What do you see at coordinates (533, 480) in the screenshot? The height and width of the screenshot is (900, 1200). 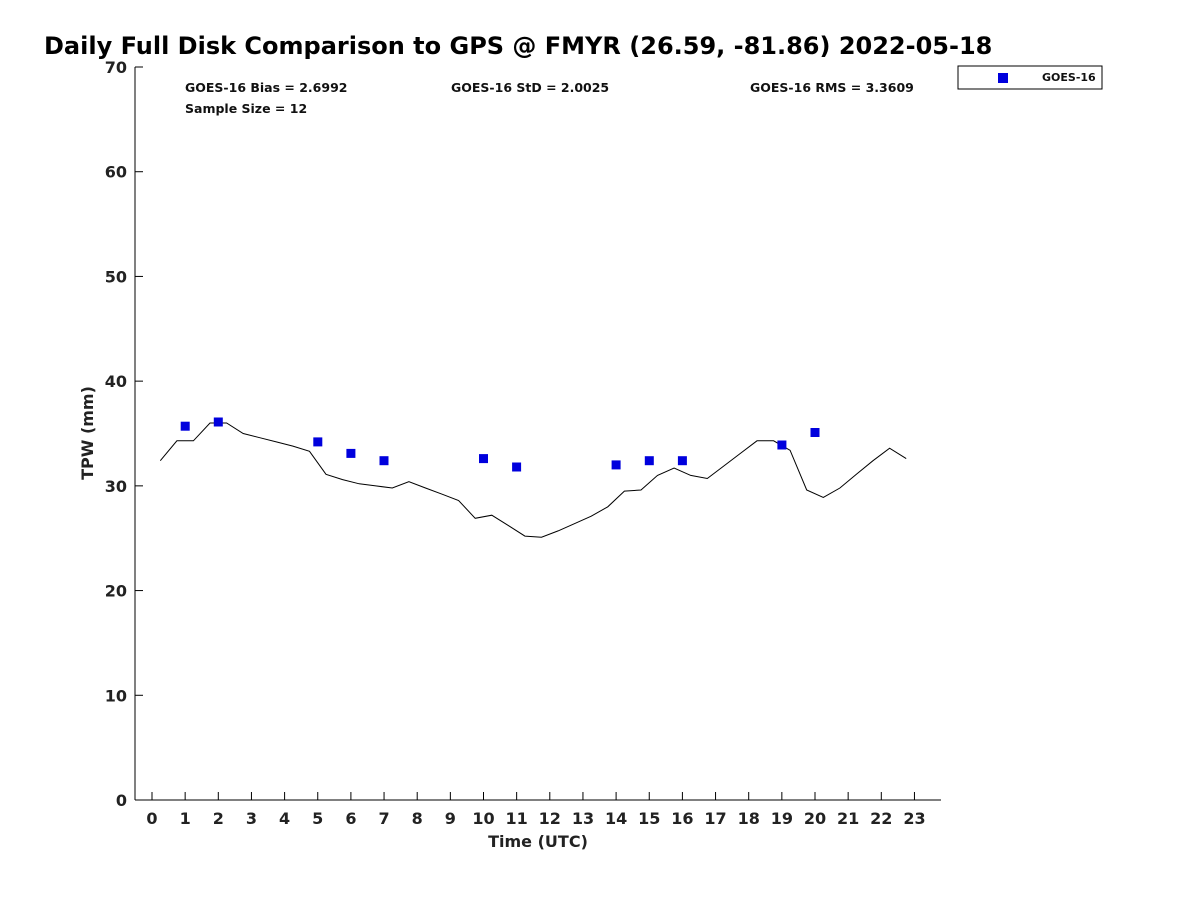 I see `series-line` at bounding box center [533, 480].